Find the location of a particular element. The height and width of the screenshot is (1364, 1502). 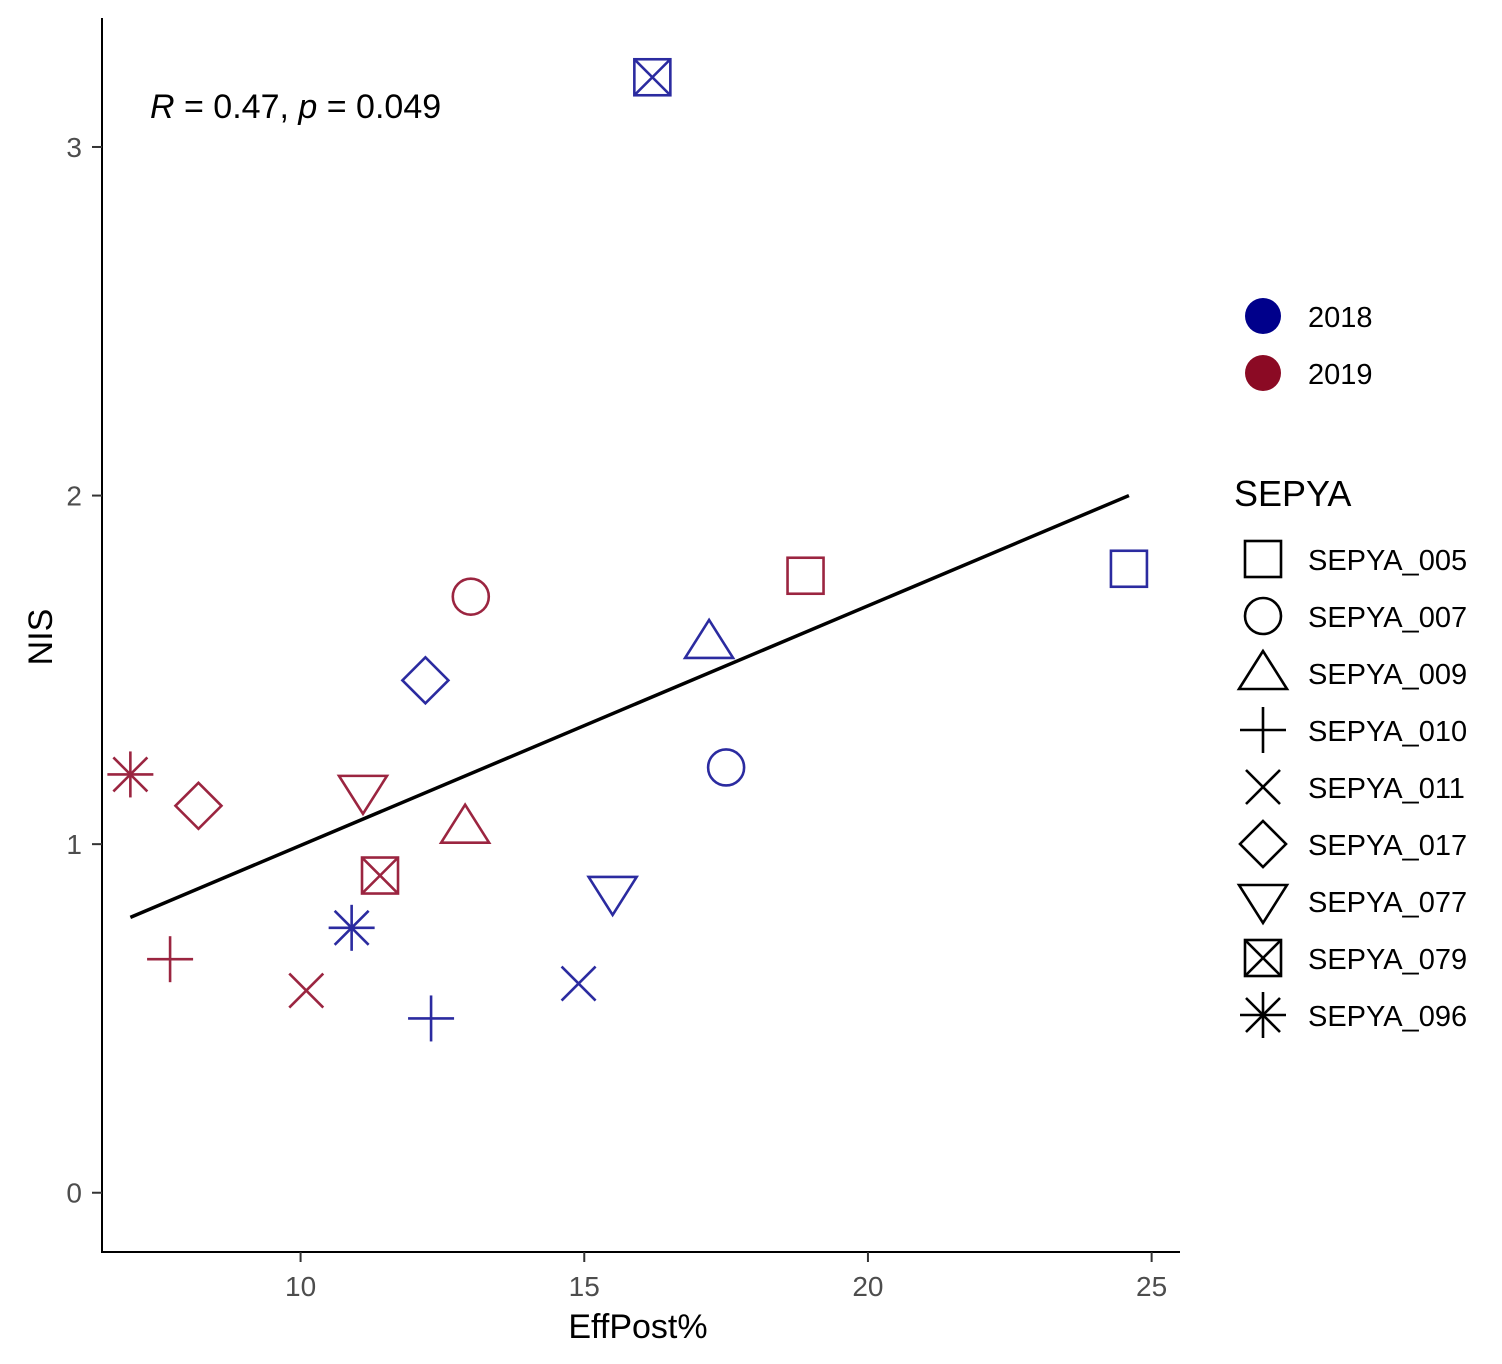

legend-shape-circle is located at coordinates (1263, 616).